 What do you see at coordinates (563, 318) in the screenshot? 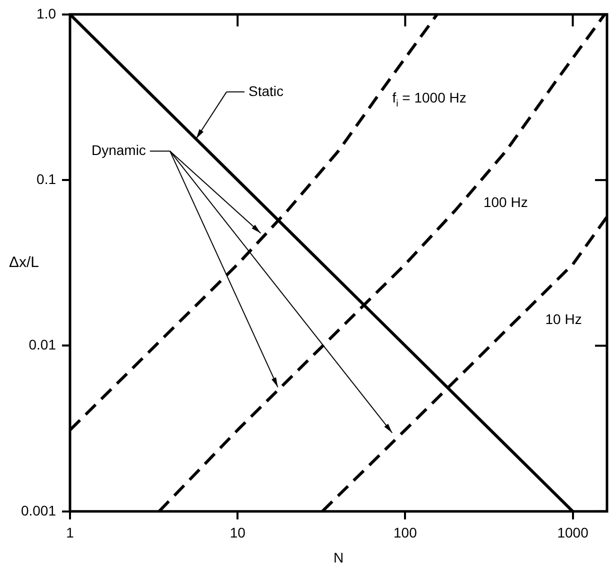
I see `series-label: 10 Hz` at bounding box center [563, 318].